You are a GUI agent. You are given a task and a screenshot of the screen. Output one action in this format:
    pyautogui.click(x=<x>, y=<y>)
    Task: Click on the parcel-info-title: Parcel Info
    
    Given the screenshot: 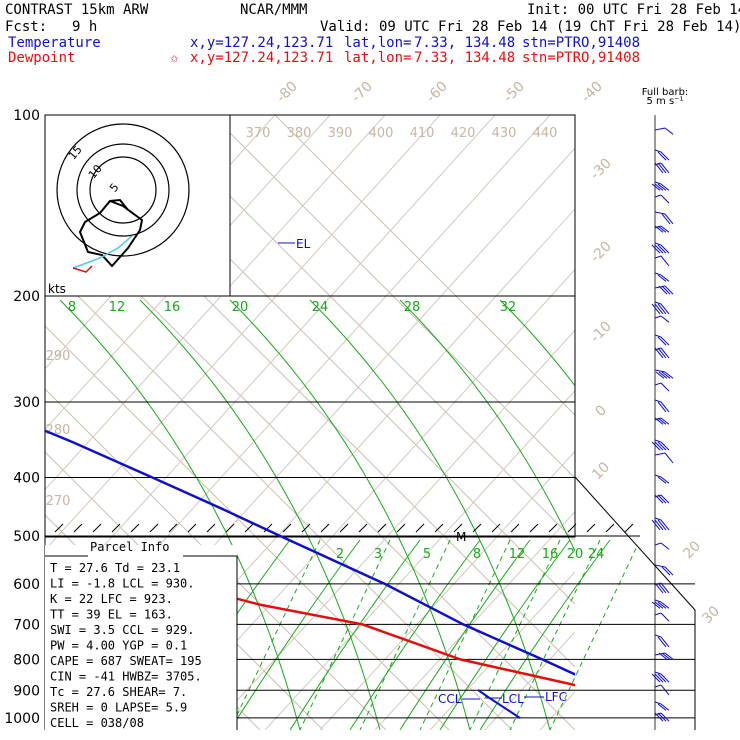 What is the action you would take?
    pyautogui.click(x=129, y=547)
    